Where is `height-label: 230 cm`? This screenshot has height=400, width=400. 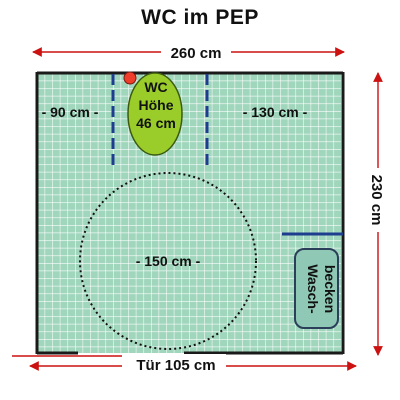
height-label: 230 cm is located at coordinates (376, 200).